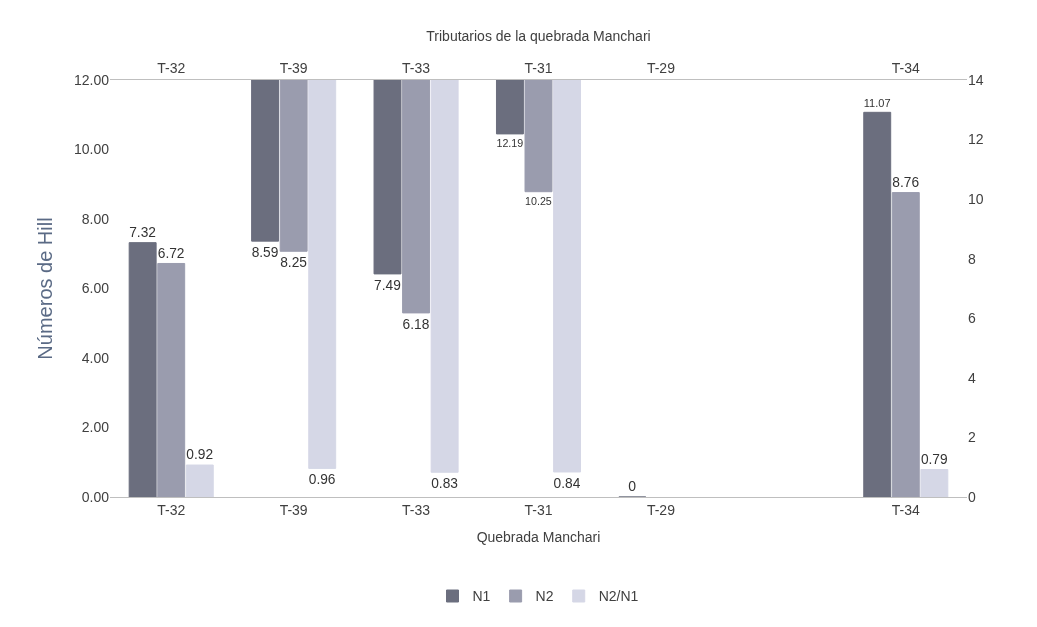  Describe the element at coordinates (171, 509) in the screenshot. I see `category-label: T-32` at that location.